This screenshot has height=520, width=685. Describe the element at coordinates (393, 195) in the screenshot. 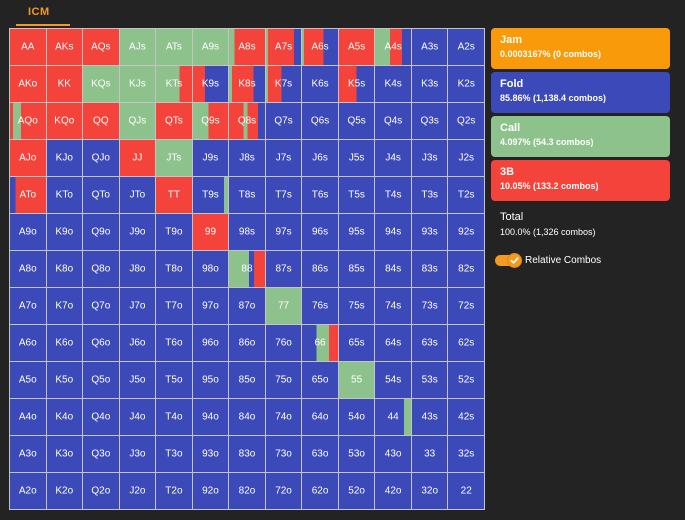

I see `hand-cell-T4s: T4s` at that location.